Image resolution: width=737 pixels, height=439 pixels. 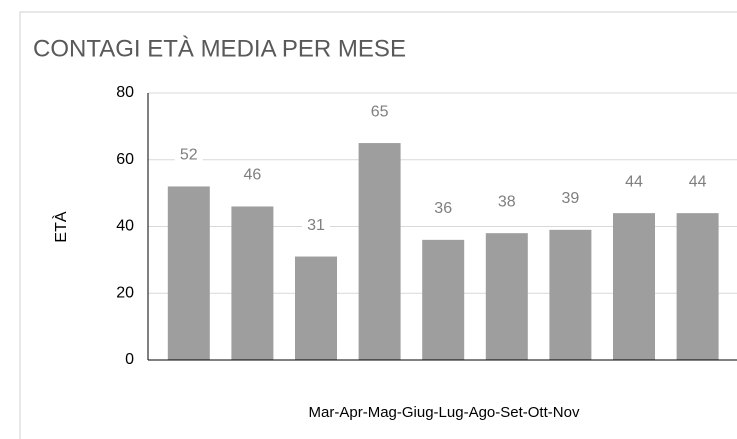 What do you see at coordinates (444, 412) in the screenshot?
I see `x-axis-label: Mar-Apr-Mag-Giug-Lug-Ago-Set-Ott-Nov` at bounding box center [444, 412].